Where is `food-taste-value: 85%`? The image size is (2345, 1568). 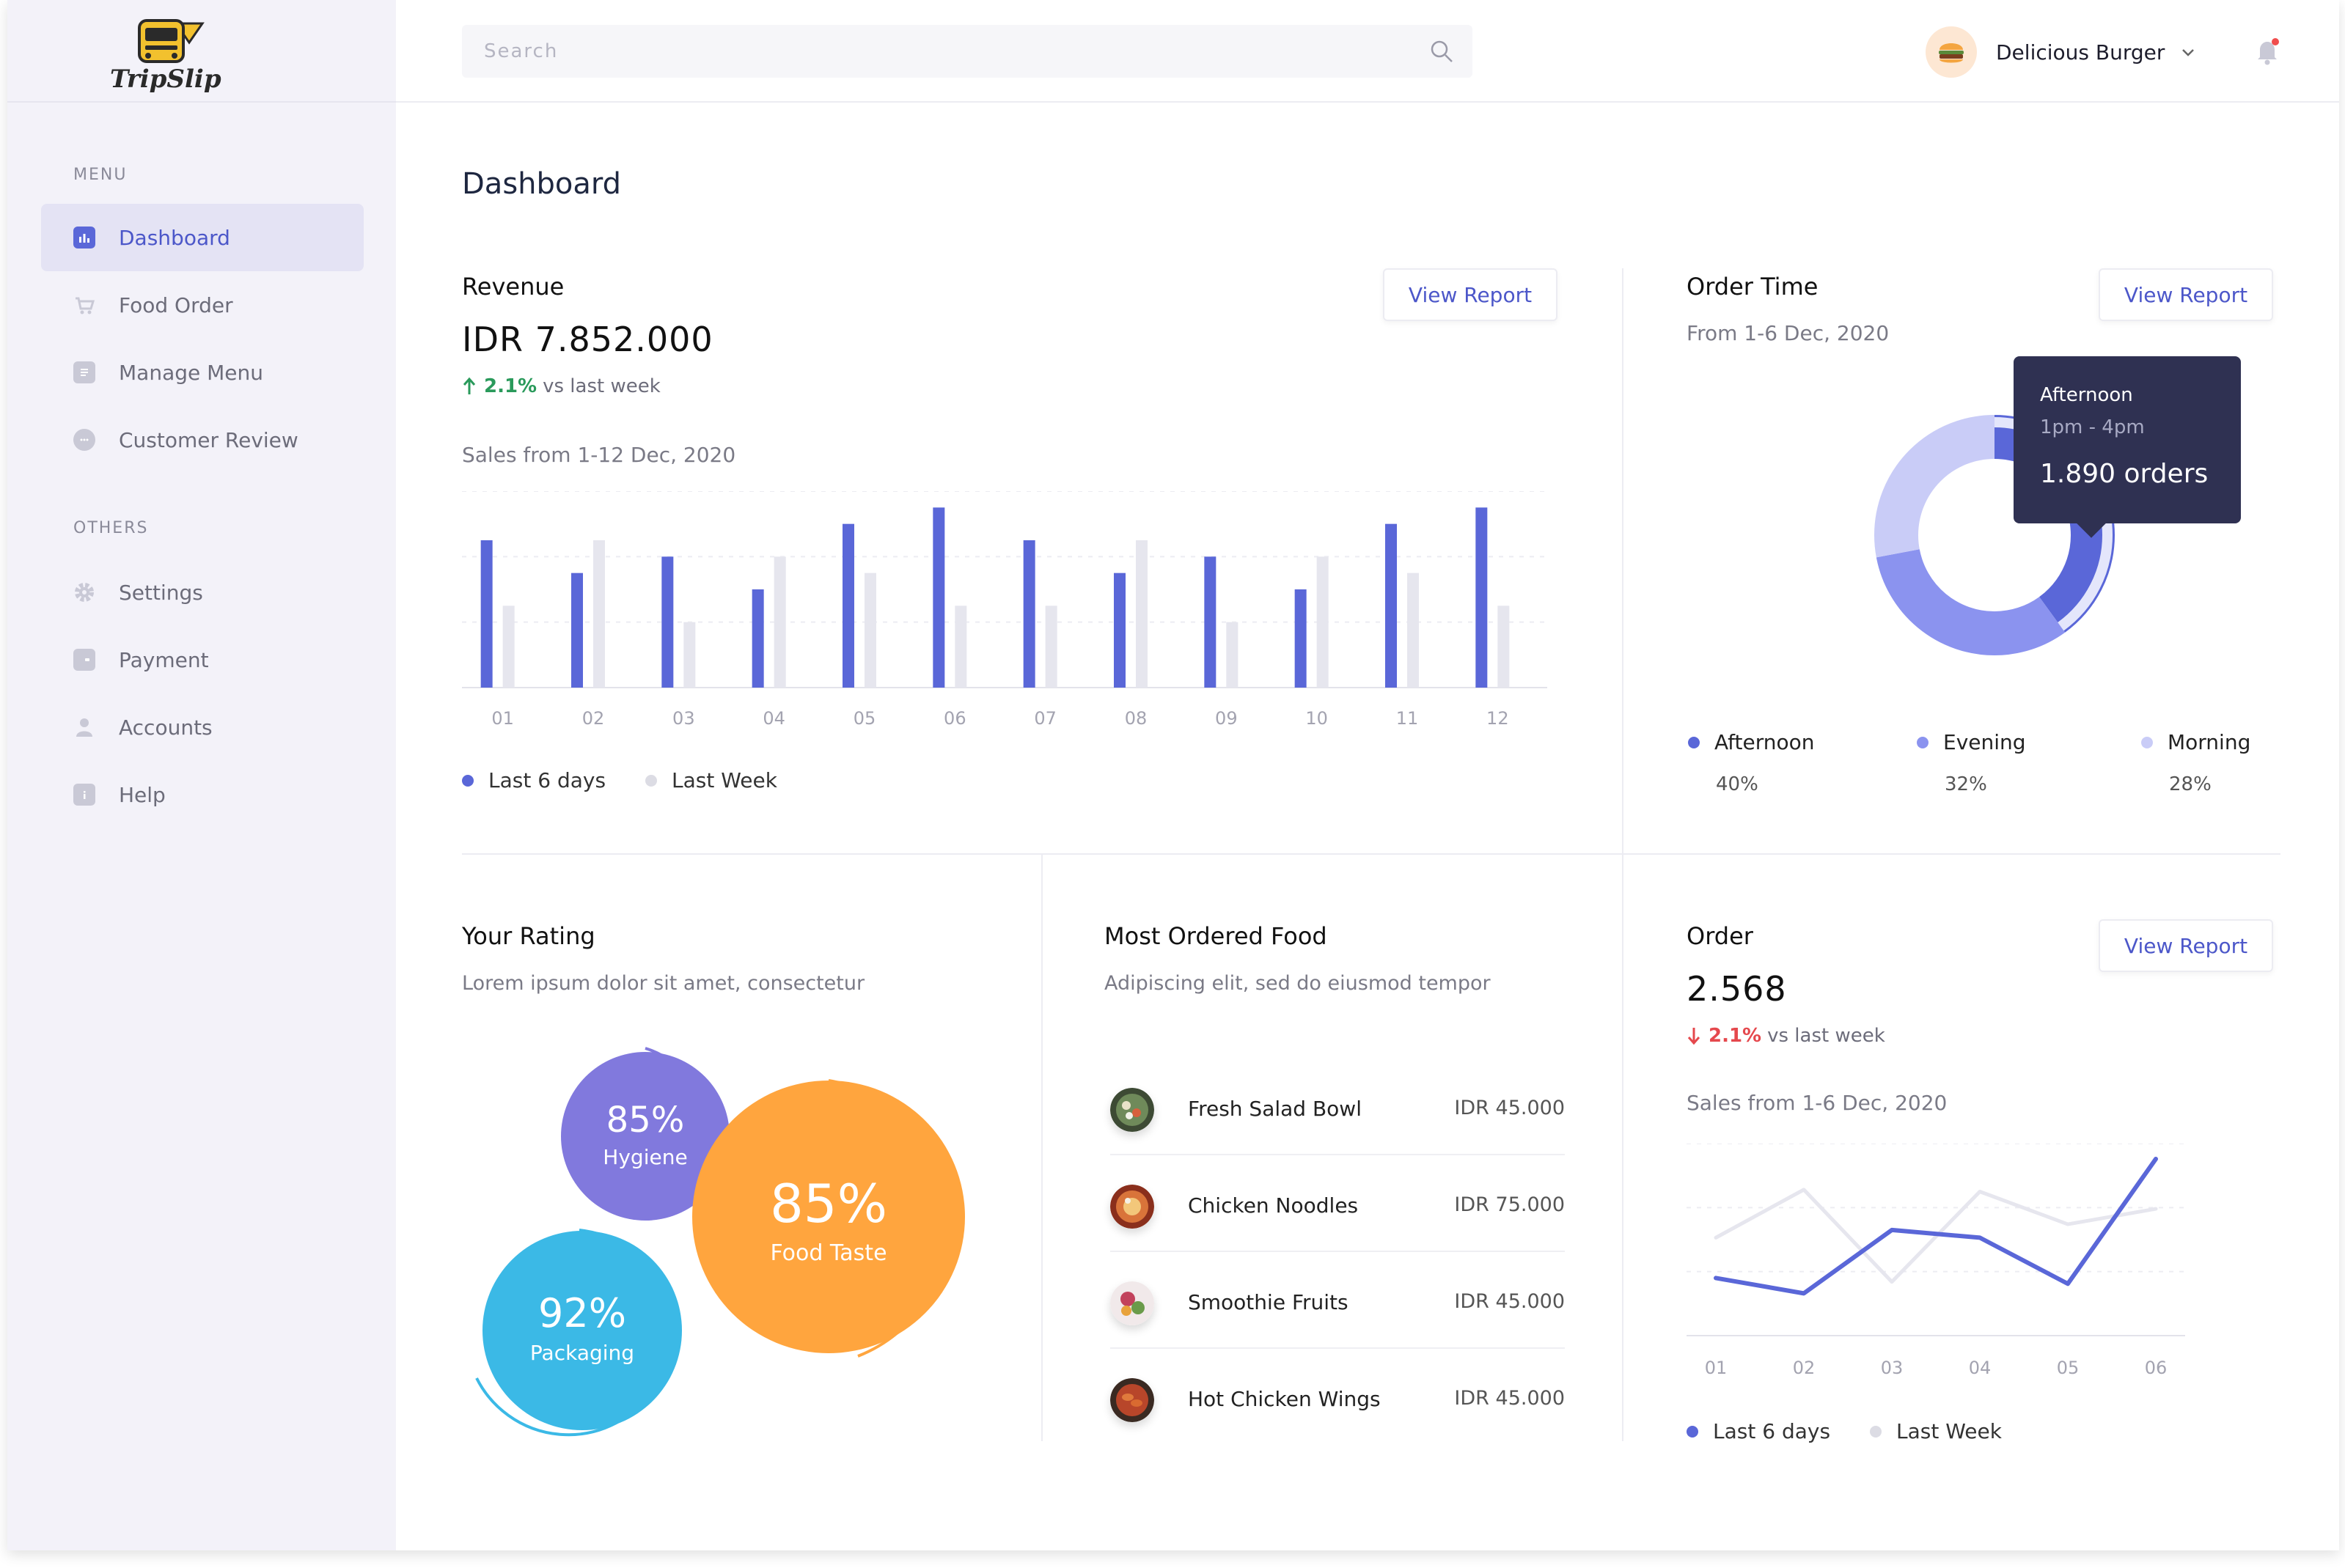 food-taste-value: 85% is located at coordinates (828, 1203).